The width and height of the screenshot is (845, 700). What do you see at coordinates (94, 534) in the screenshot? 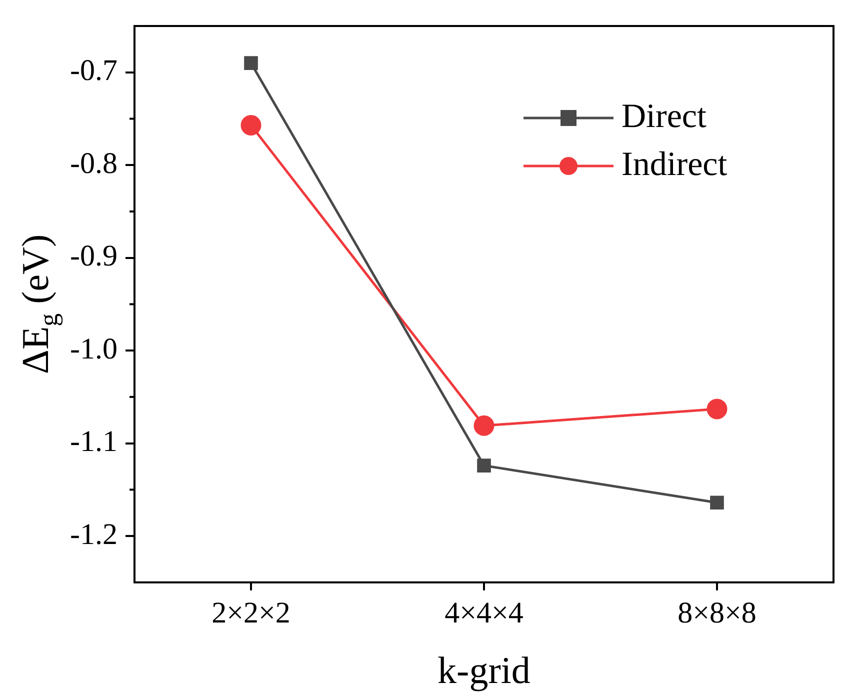
I see `y-tick-label: -1.2` at bounding box center [94, 534].